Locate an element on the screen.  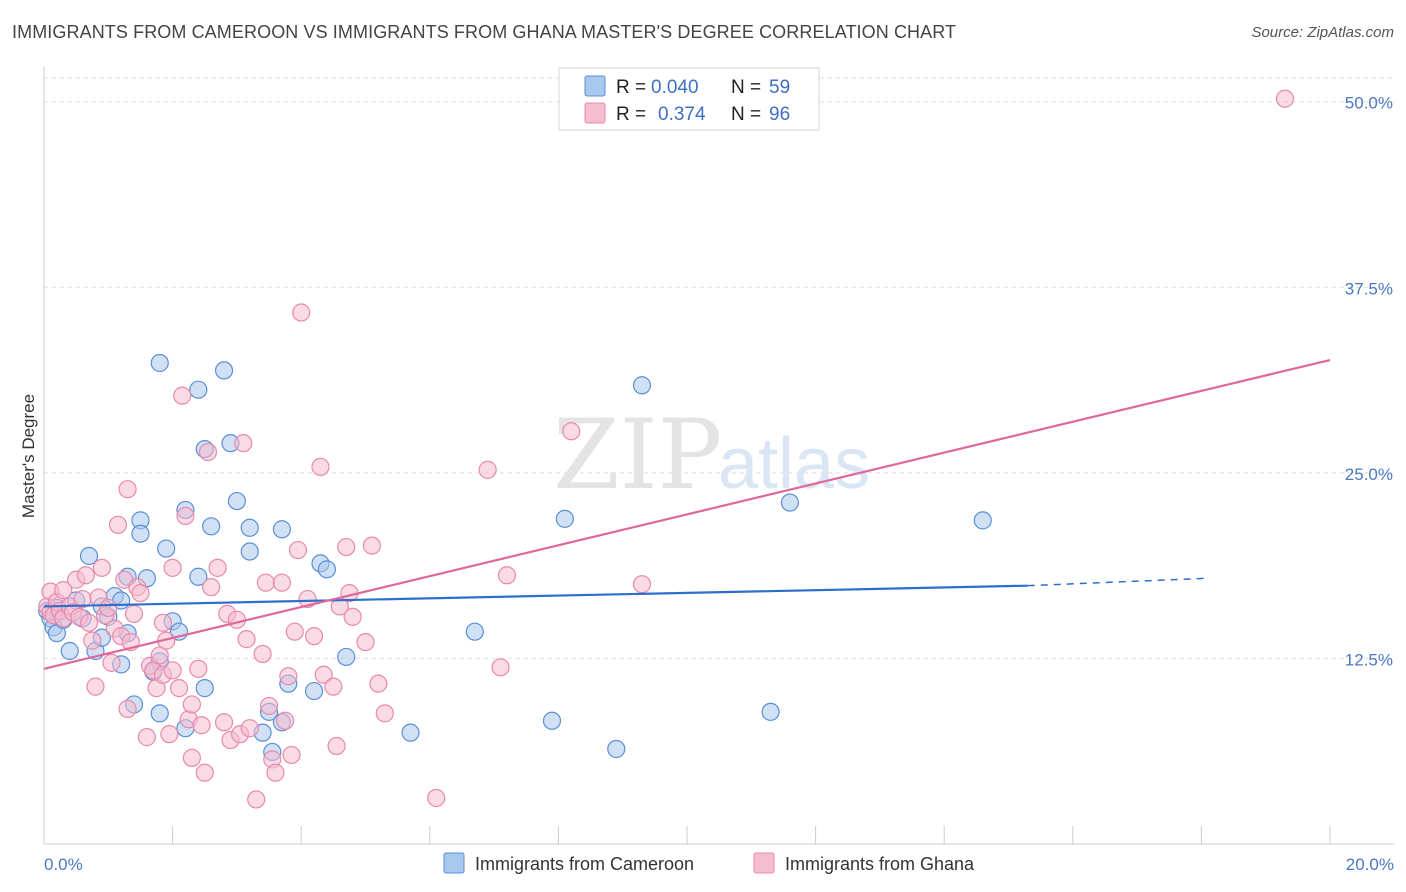
watermark-atlas: atlas is located at coordinates (794, 464).